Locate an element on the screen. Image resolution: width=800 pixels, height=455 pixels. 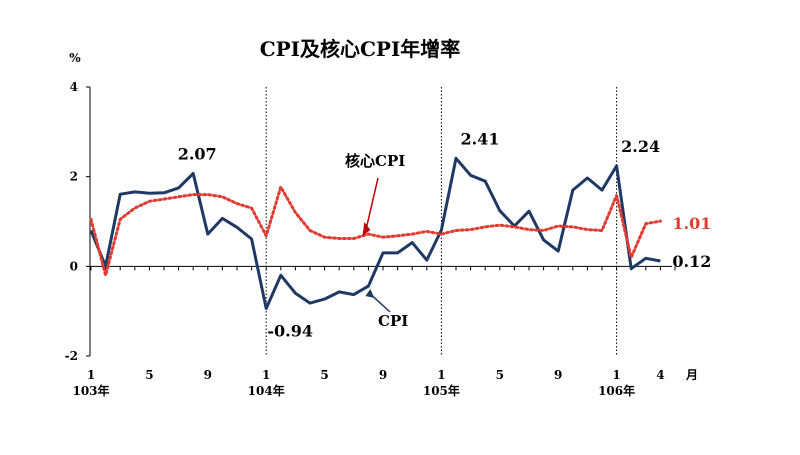
core-cpi-callout-label: 核心CPI is located at coordinates (375, 161).